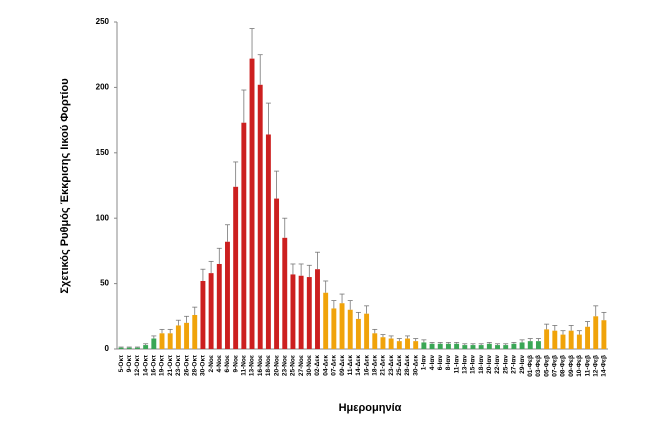  I want to click on x-tick-label: 6-Νοε, so click(227, 364).